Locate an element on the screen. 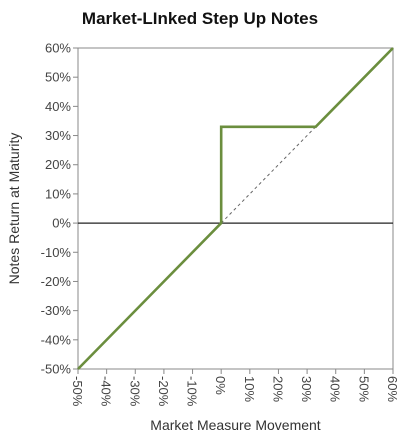 The image size is (400, 435). y-tick-label: -20% is located at coordinates (56, 281).